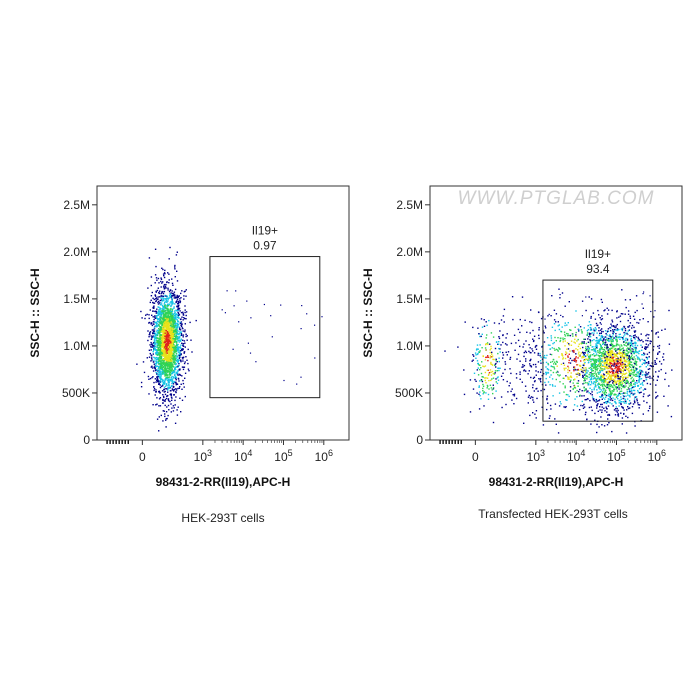  Describe the element at coordinates (86, 440) in the screenshot. I see `y-tick-label: 0` at that location.